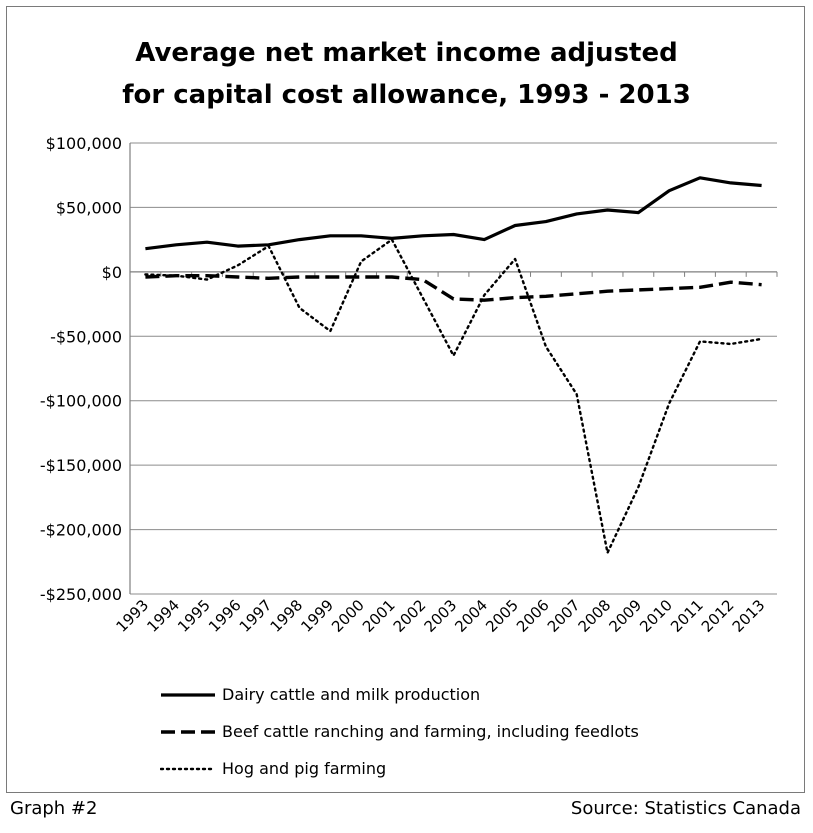  What do you see at coordinates (81, 530) in the screenshot?
I see `y-tick-label: -$200,000` at bounding box center [81, 530].